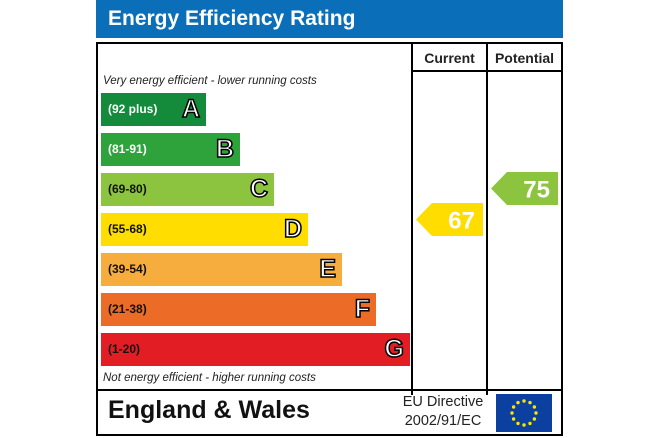 Image resolution: width=659 pixels, height=438 pixels. I want to click on band-f: (21-38) F, so click(238, 309).